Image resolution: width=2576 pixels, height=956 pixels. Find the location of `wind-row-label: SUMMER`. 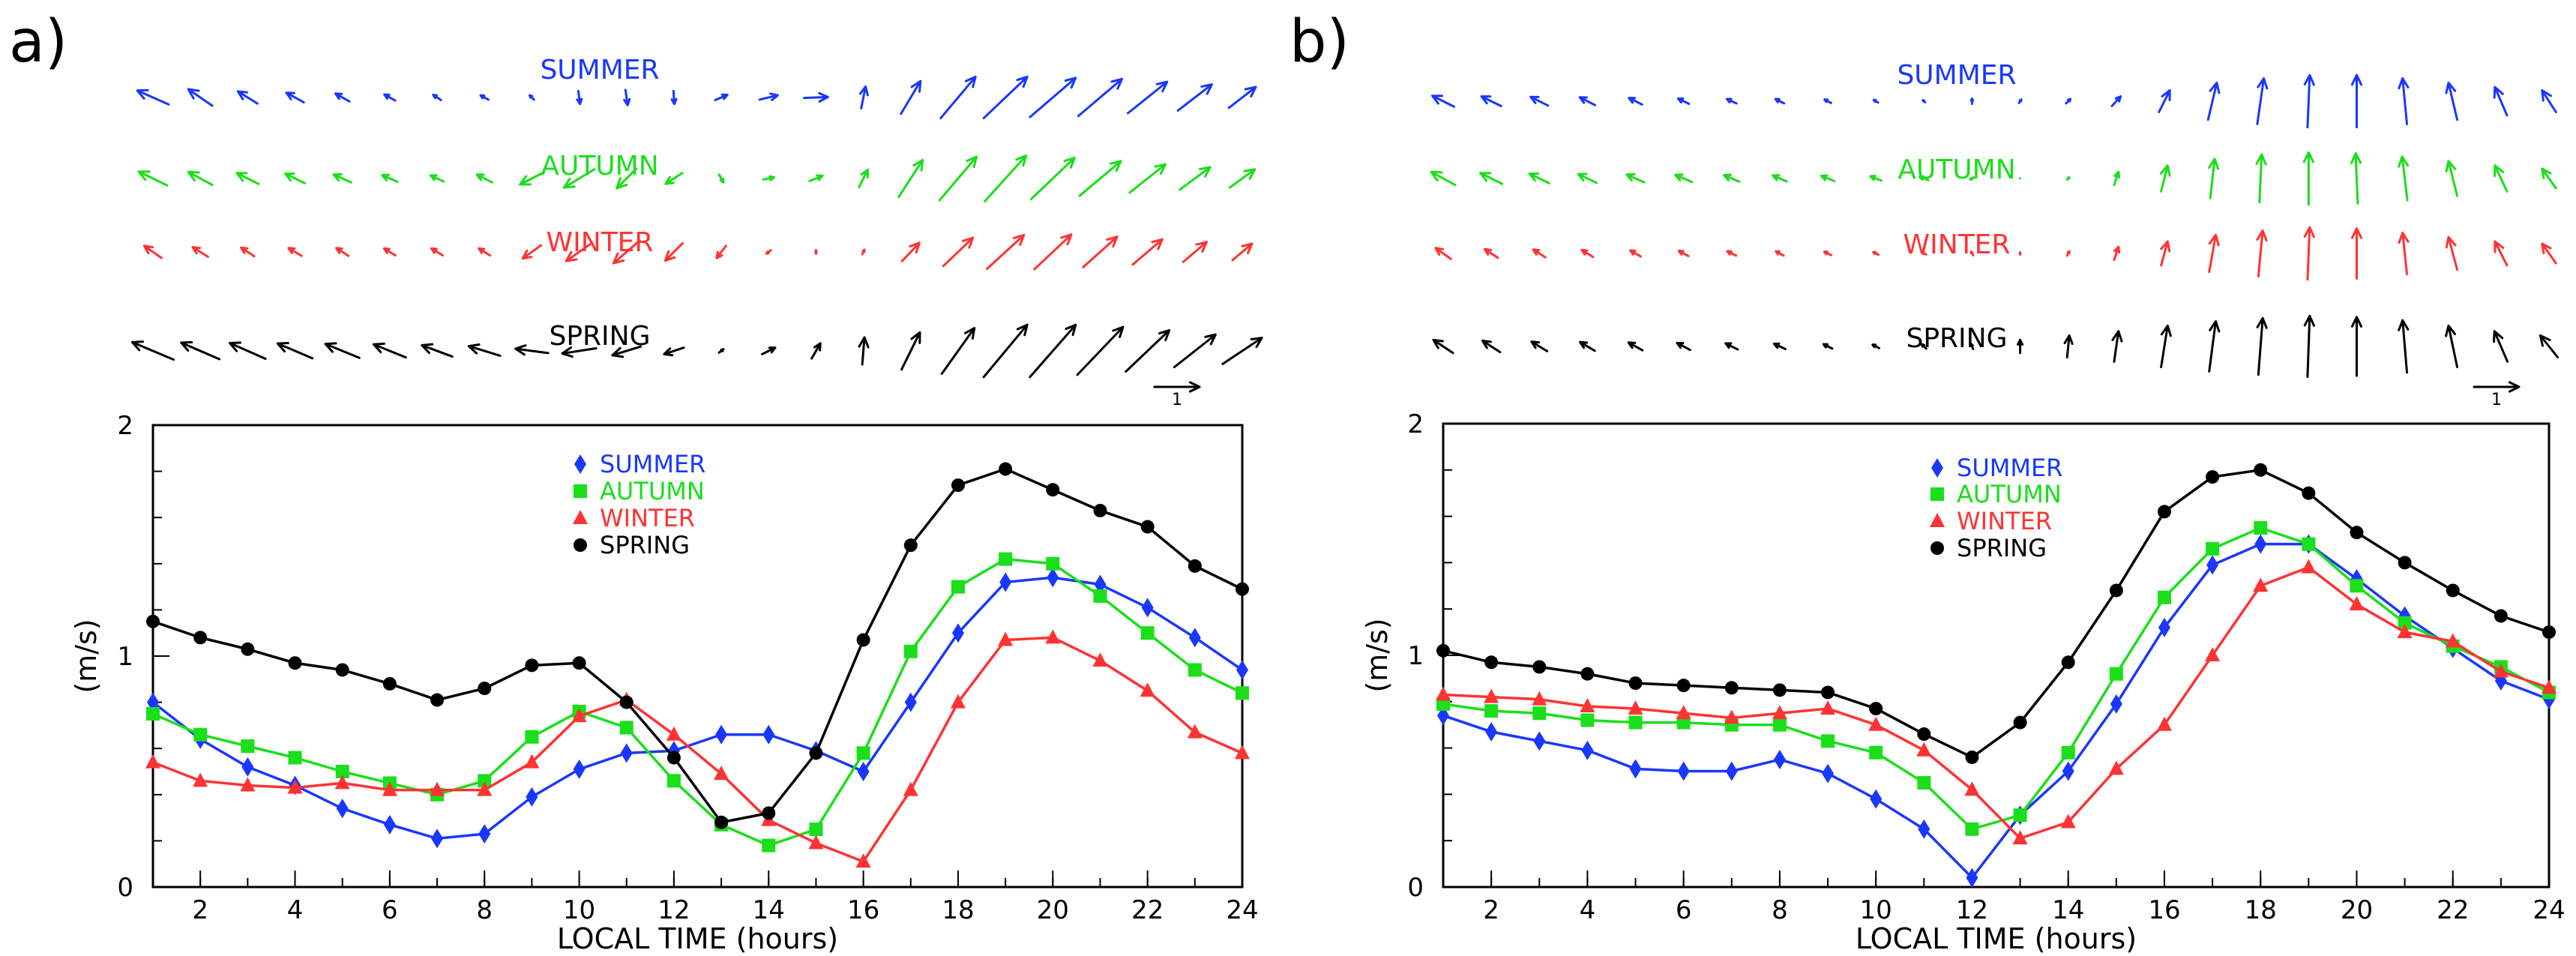

wind-row-label: SUMMER is located at coordinates (1957, 75).